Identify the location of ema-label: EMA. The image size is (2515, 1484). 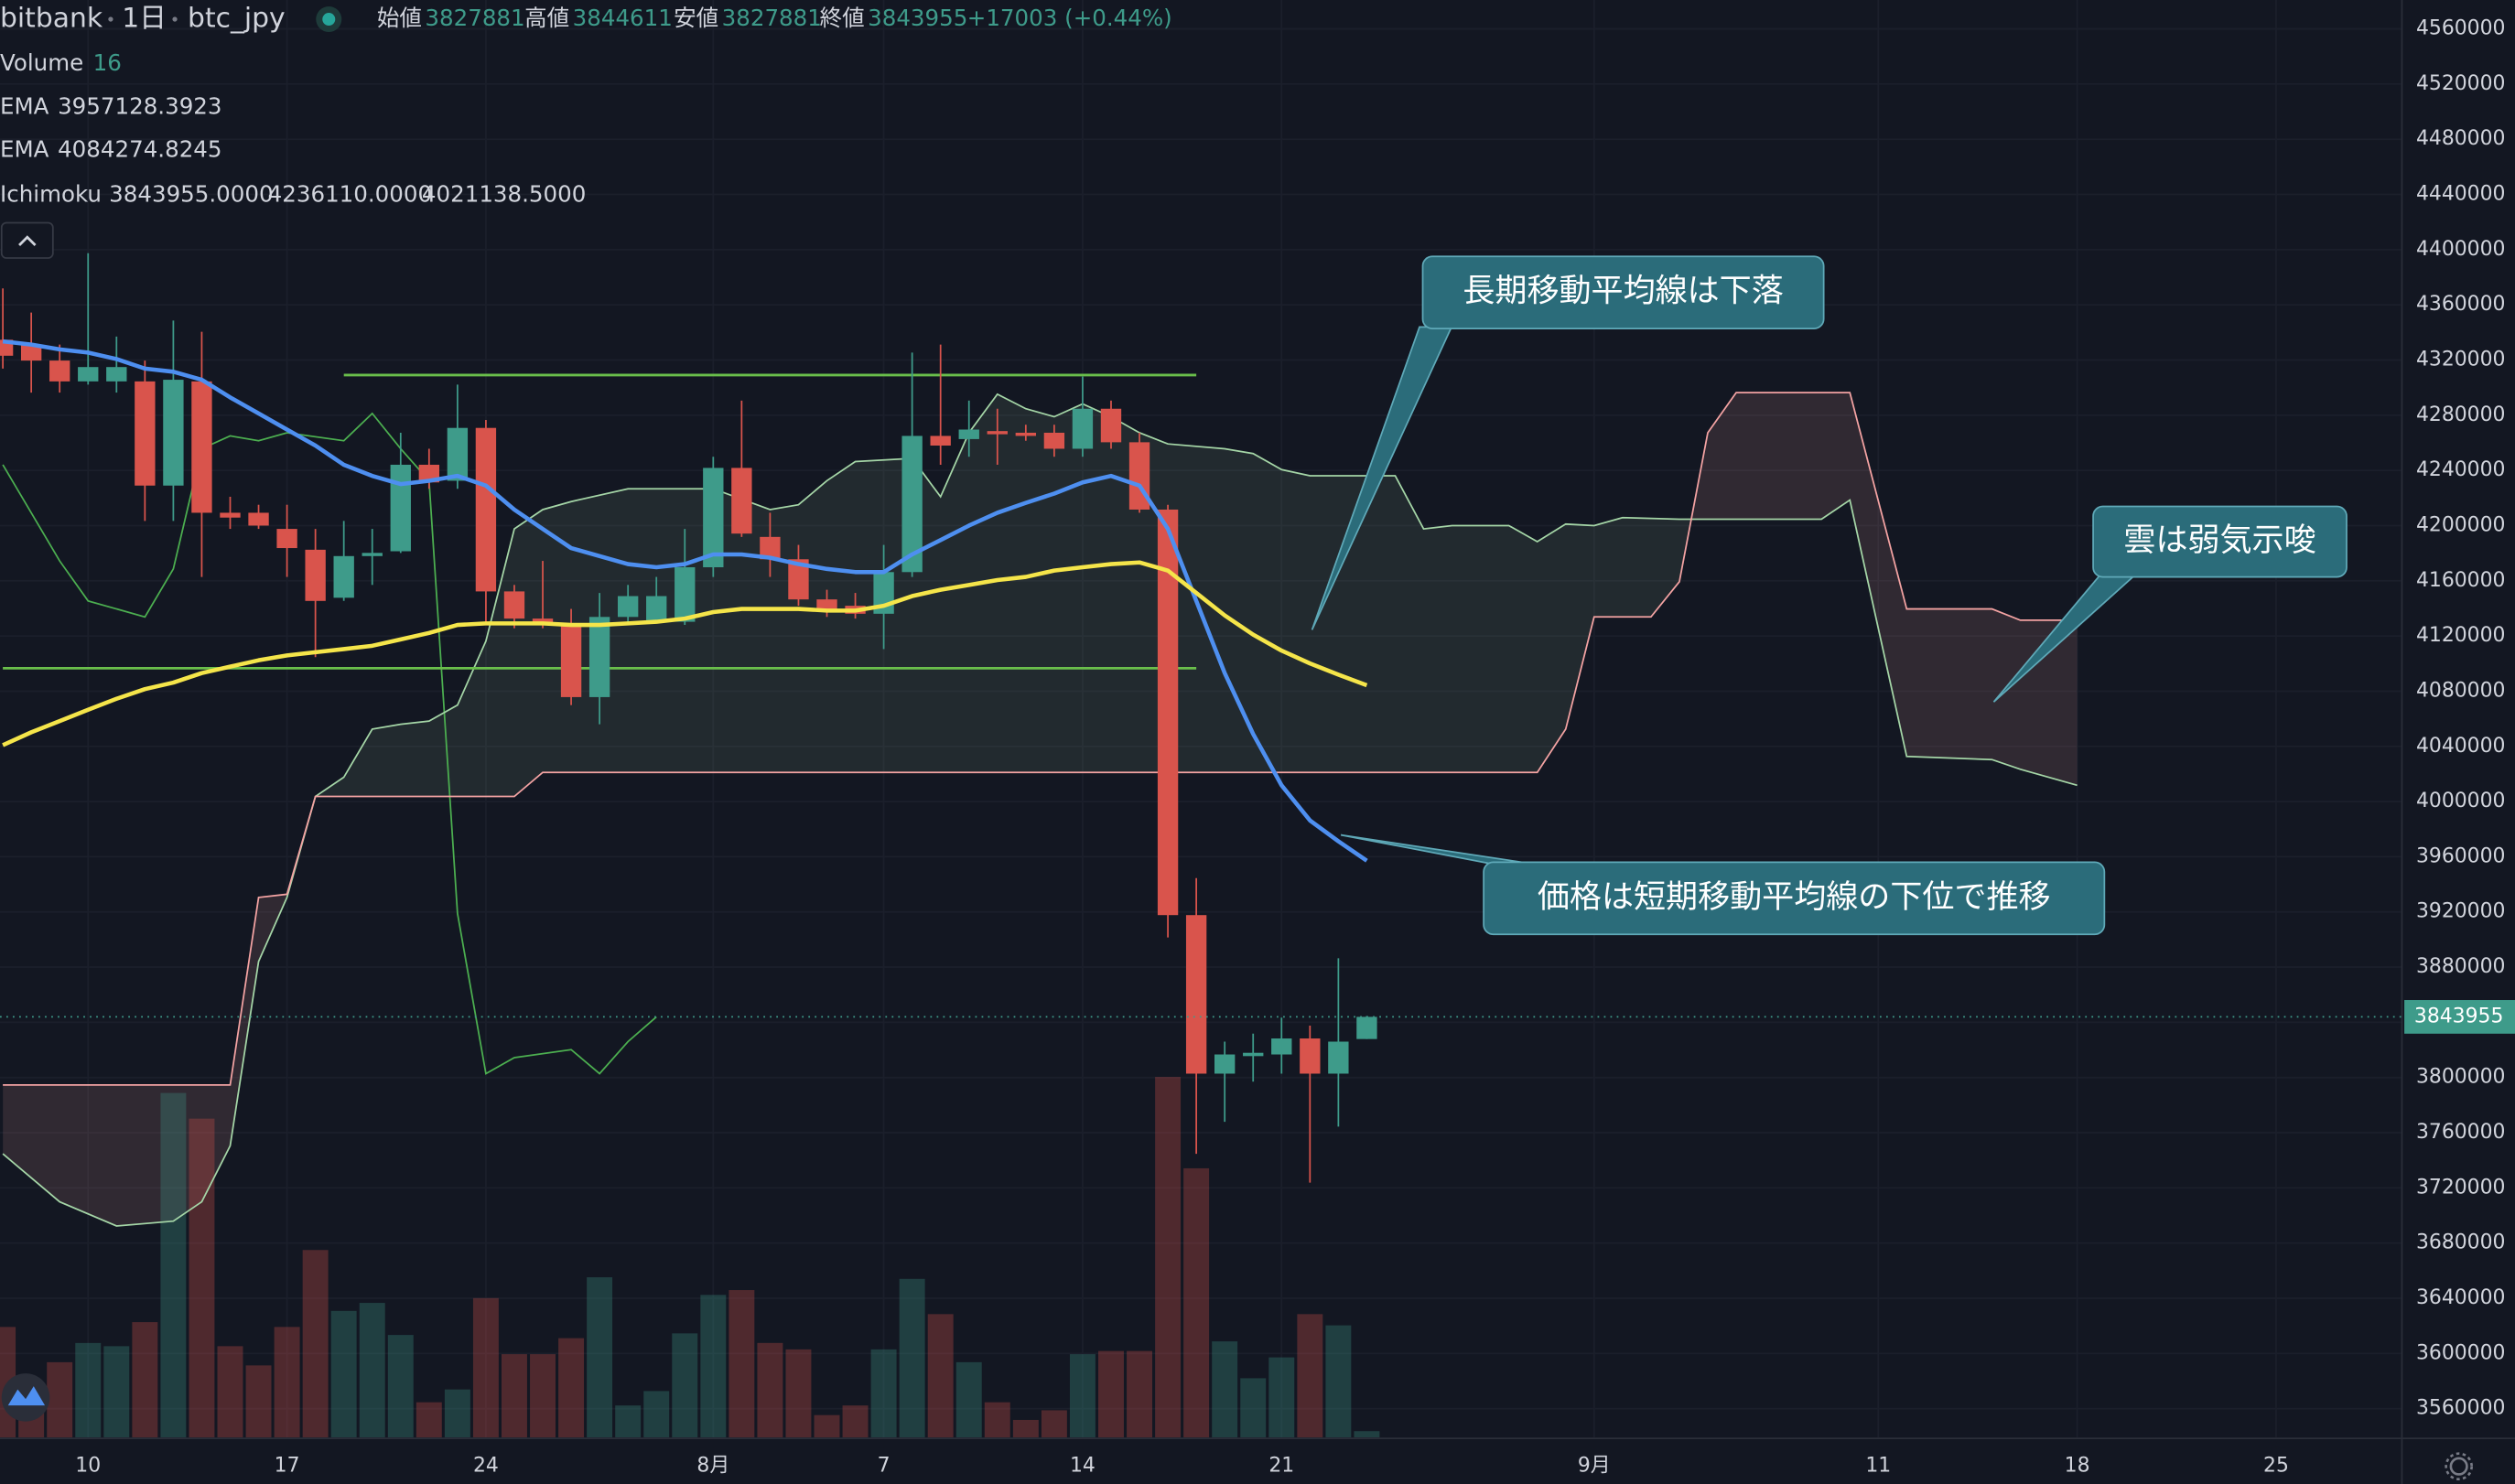
(24, 149).